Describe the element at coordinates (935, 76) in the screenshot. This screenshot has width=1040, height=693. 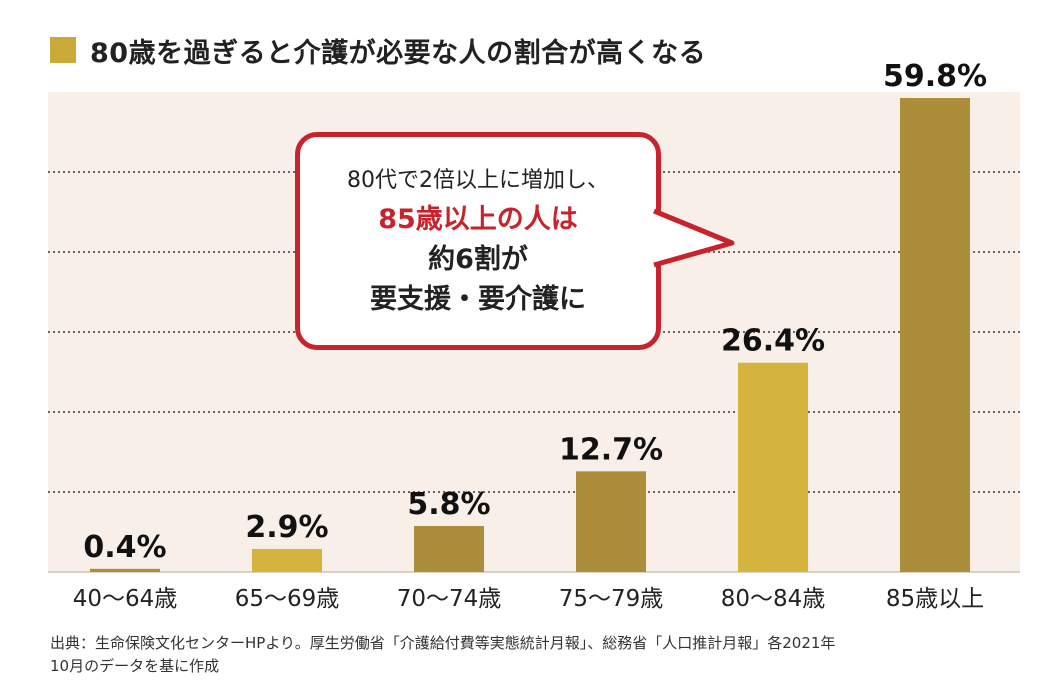
I see `value-label-6: 59.8%` at that location.